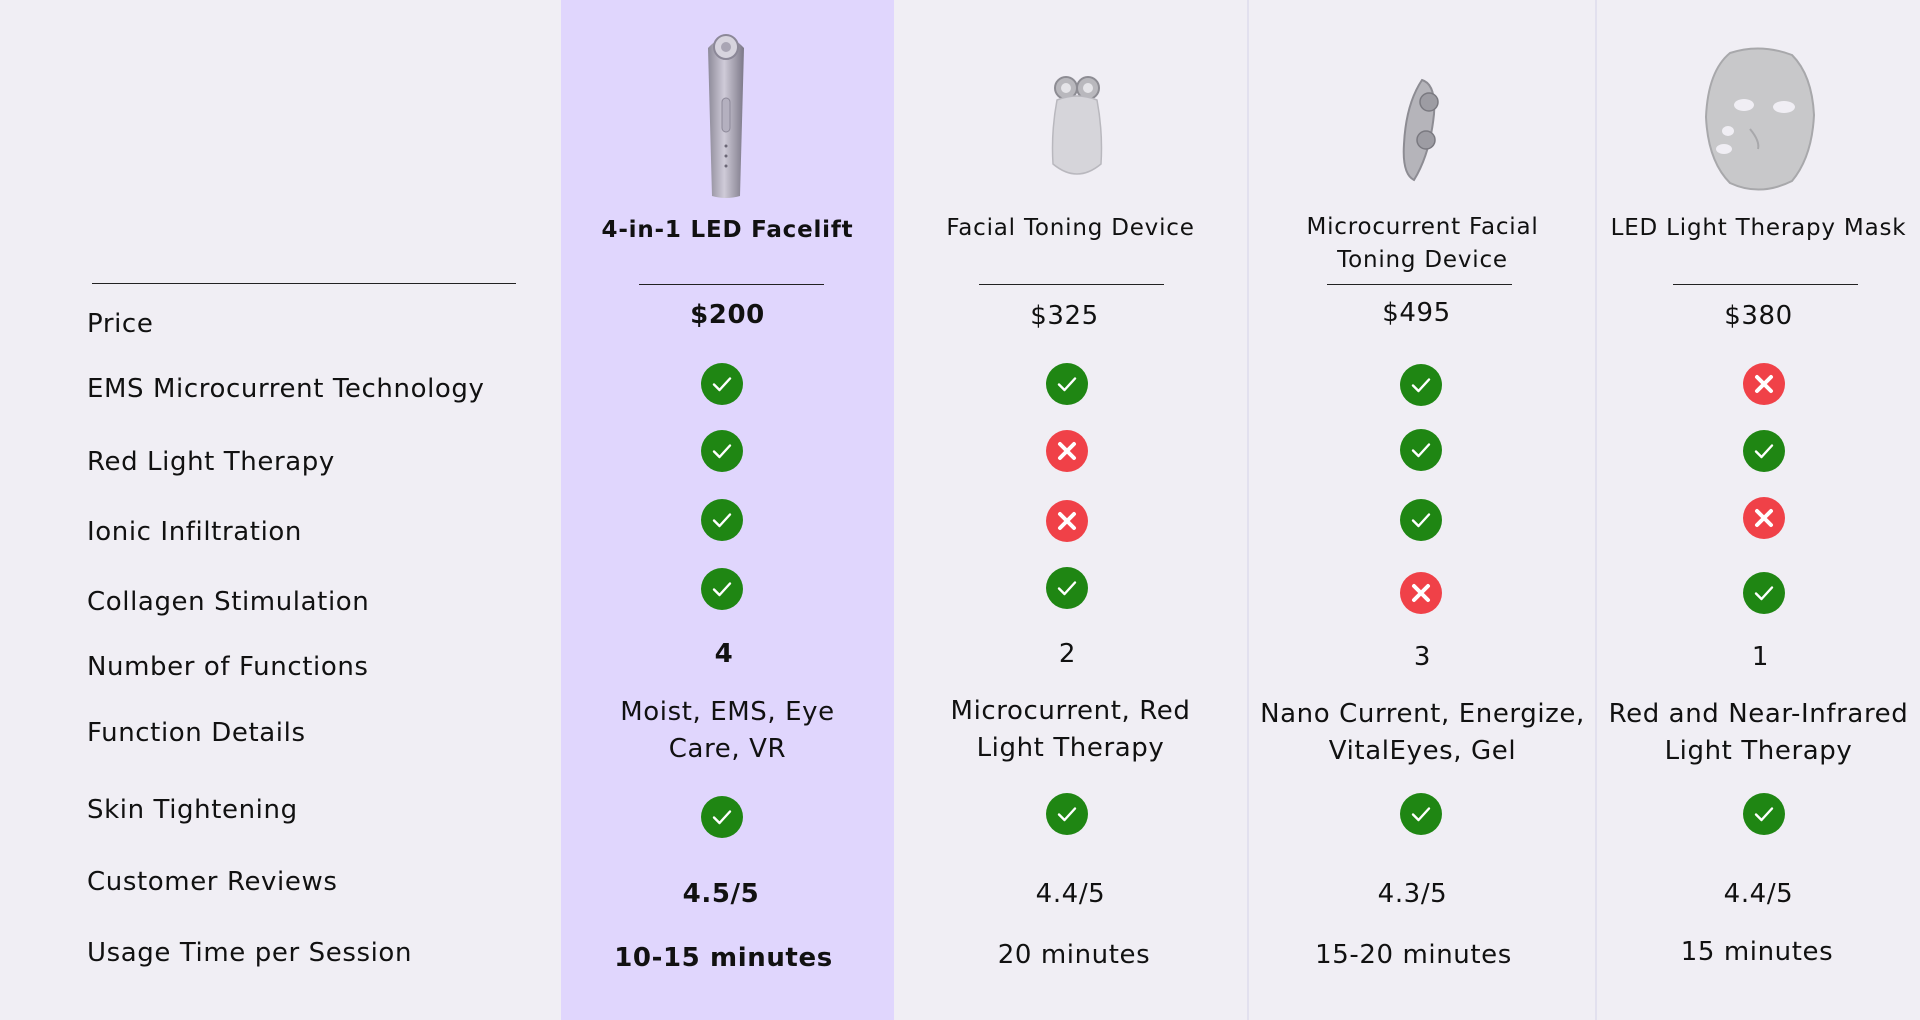 This screenshot has height=1020, width=1920. What do you see at coordinates (1067, 654) in the screenshot?
I see `num-functions-toning-device: 2` at bounding box center [1067, 654].